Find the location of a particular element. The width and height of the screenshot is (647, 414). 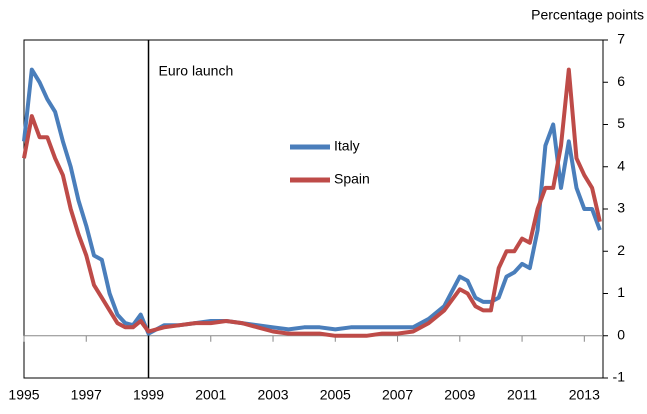

x-tick-label: 1997 is located at coordinates (86, 395).